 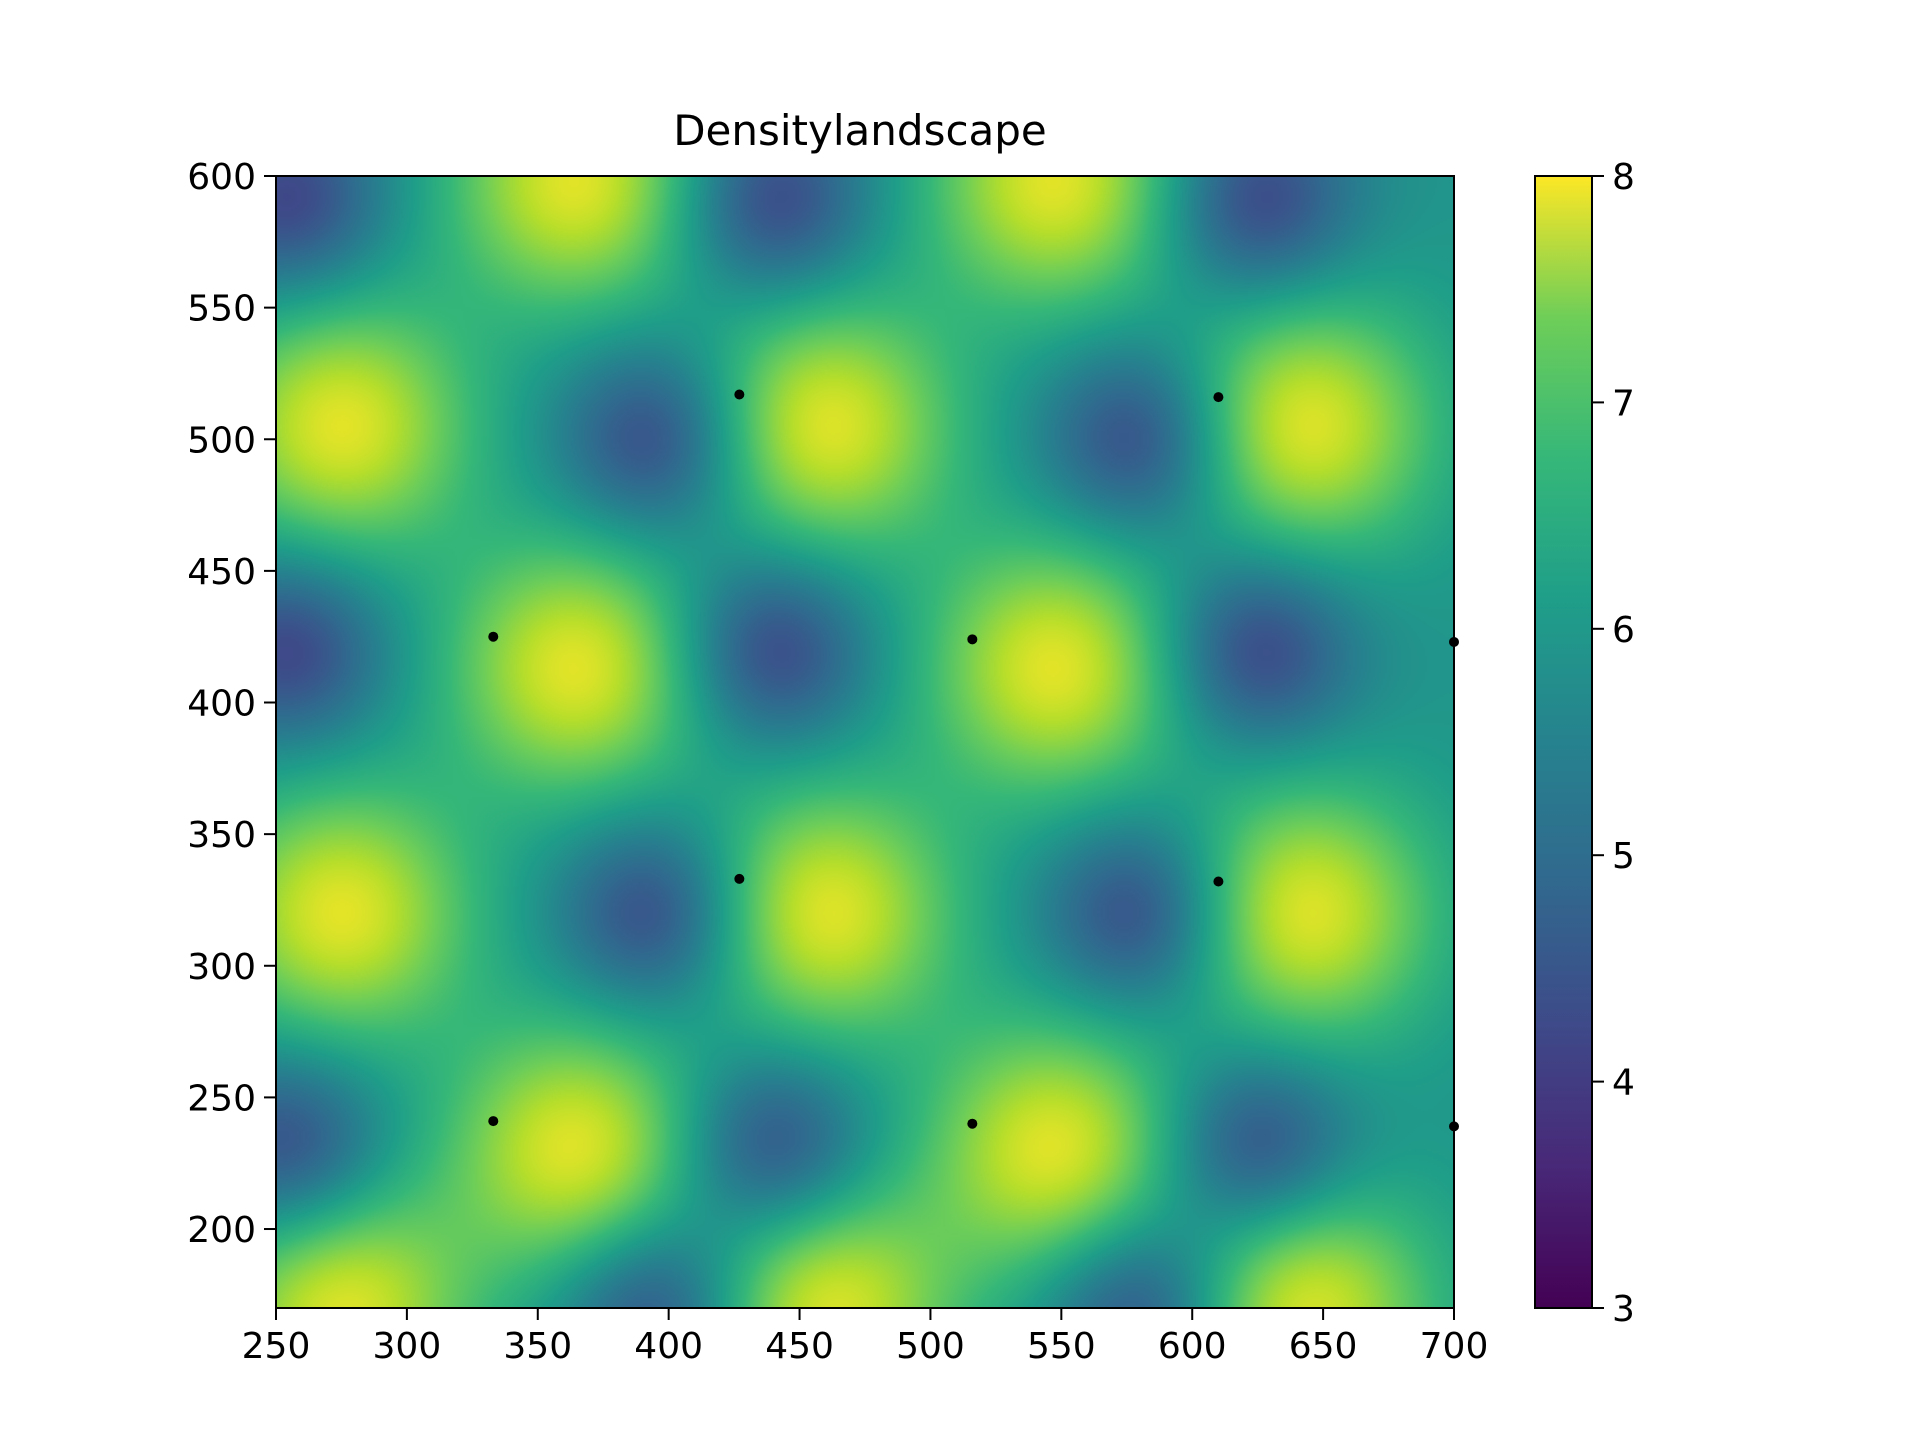 I want to click on x-tick-label: 700, so click(x=1454, y=1346).